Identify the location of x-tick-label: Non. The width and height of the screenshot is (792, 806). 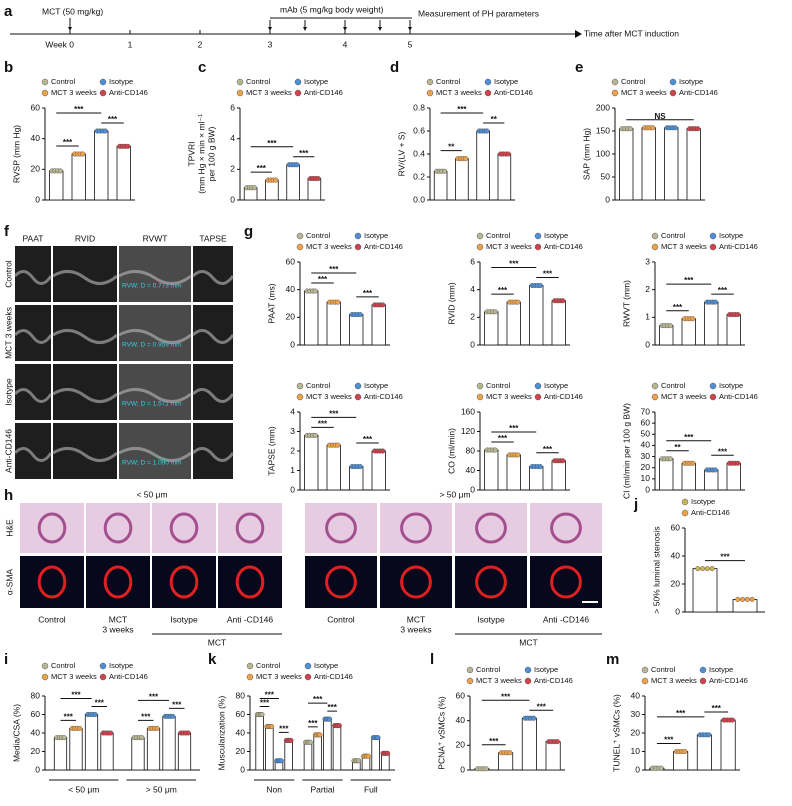
(274, 789).